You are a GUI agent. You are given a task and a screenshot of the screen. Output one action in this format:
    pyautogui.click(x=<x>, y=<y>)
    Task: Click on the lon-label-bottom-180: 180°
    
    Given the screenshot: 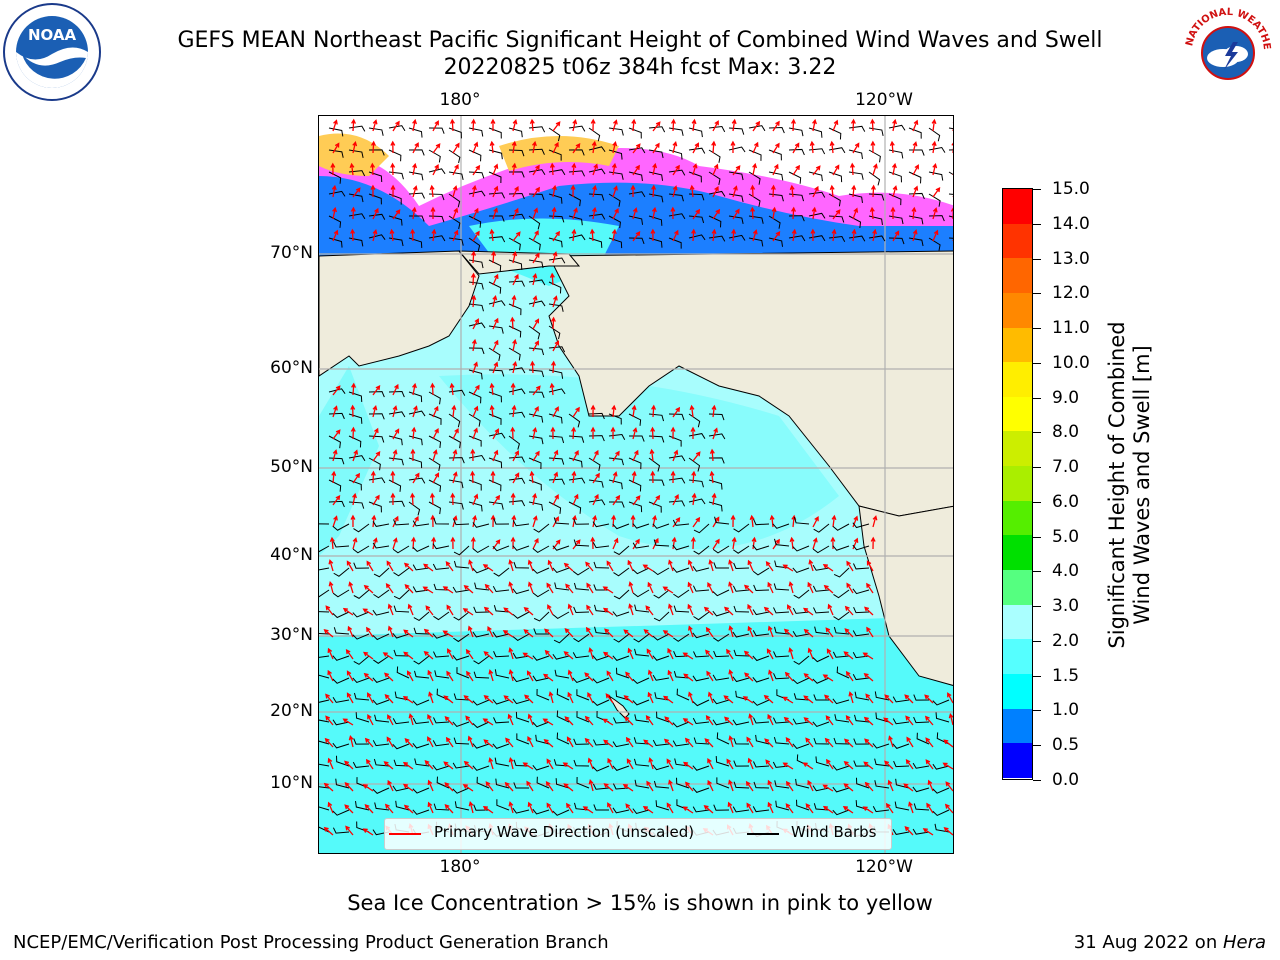 What is the action you would take?
    pyautogui.click(x=460, y=867)
    